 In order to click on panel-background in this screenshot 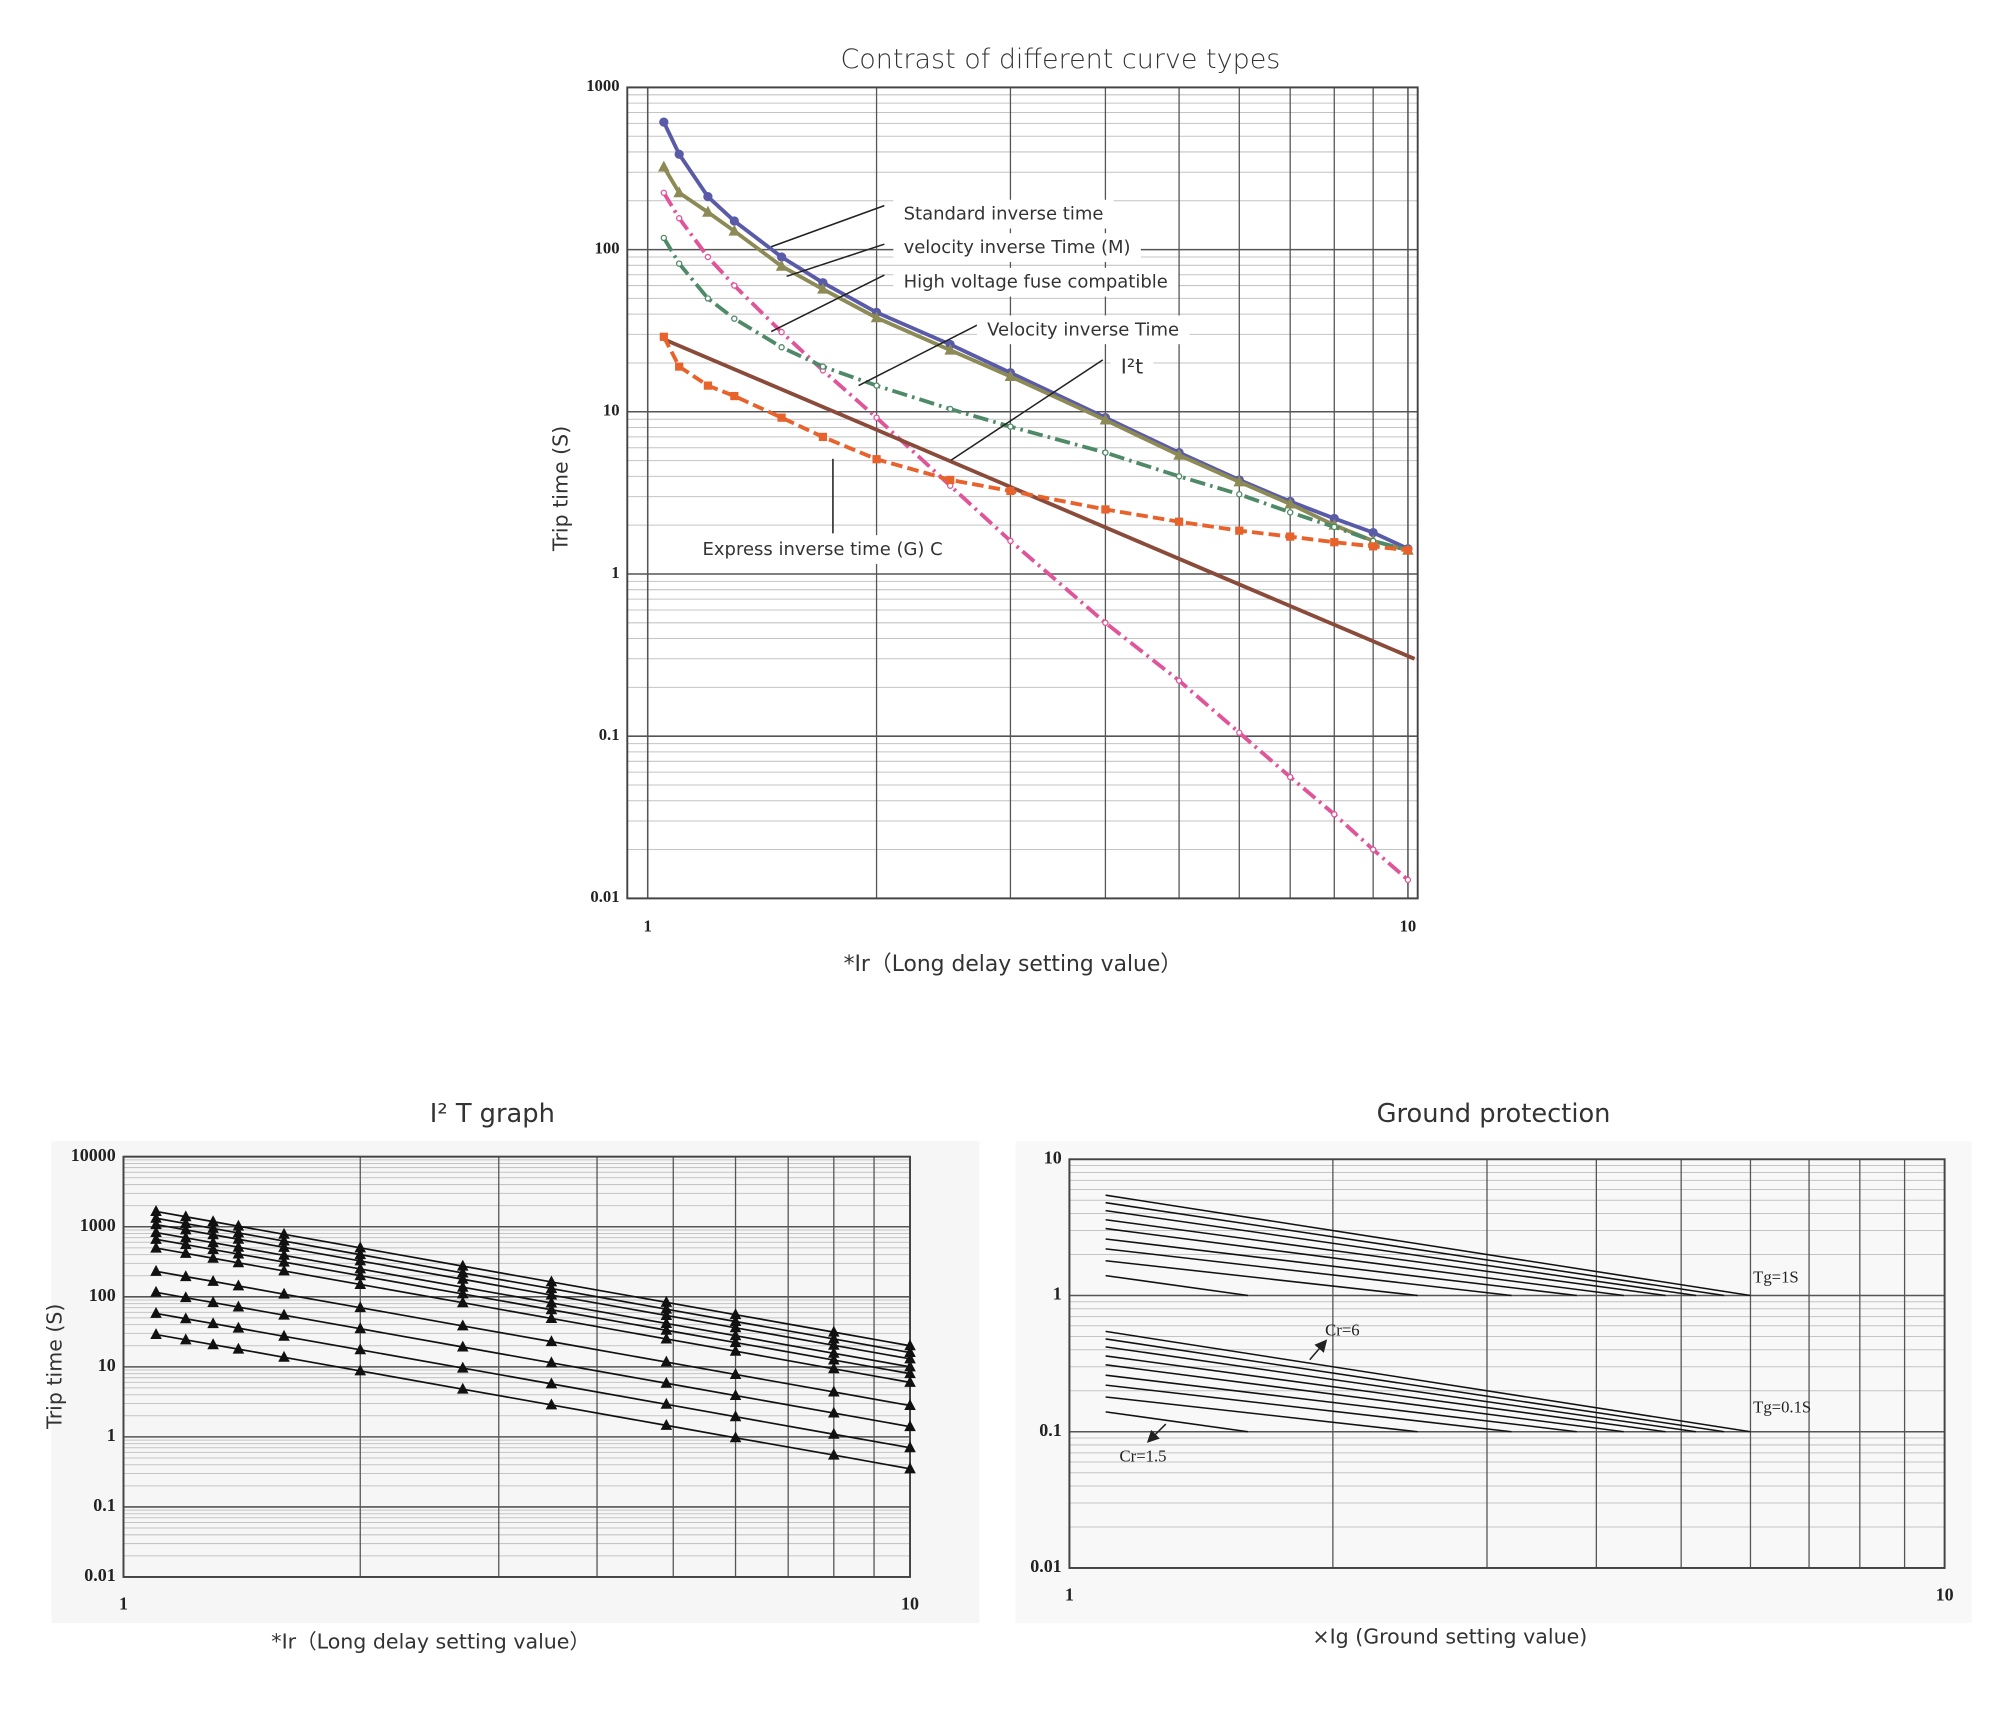, I will do `click(1493, 1382)`.